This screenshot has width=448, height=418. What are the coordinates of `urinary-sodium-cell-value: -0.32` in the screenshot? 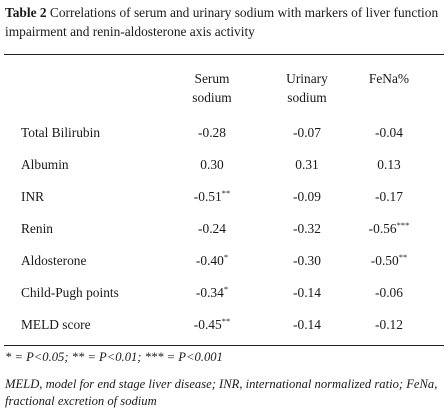 It's located at (307, 228).